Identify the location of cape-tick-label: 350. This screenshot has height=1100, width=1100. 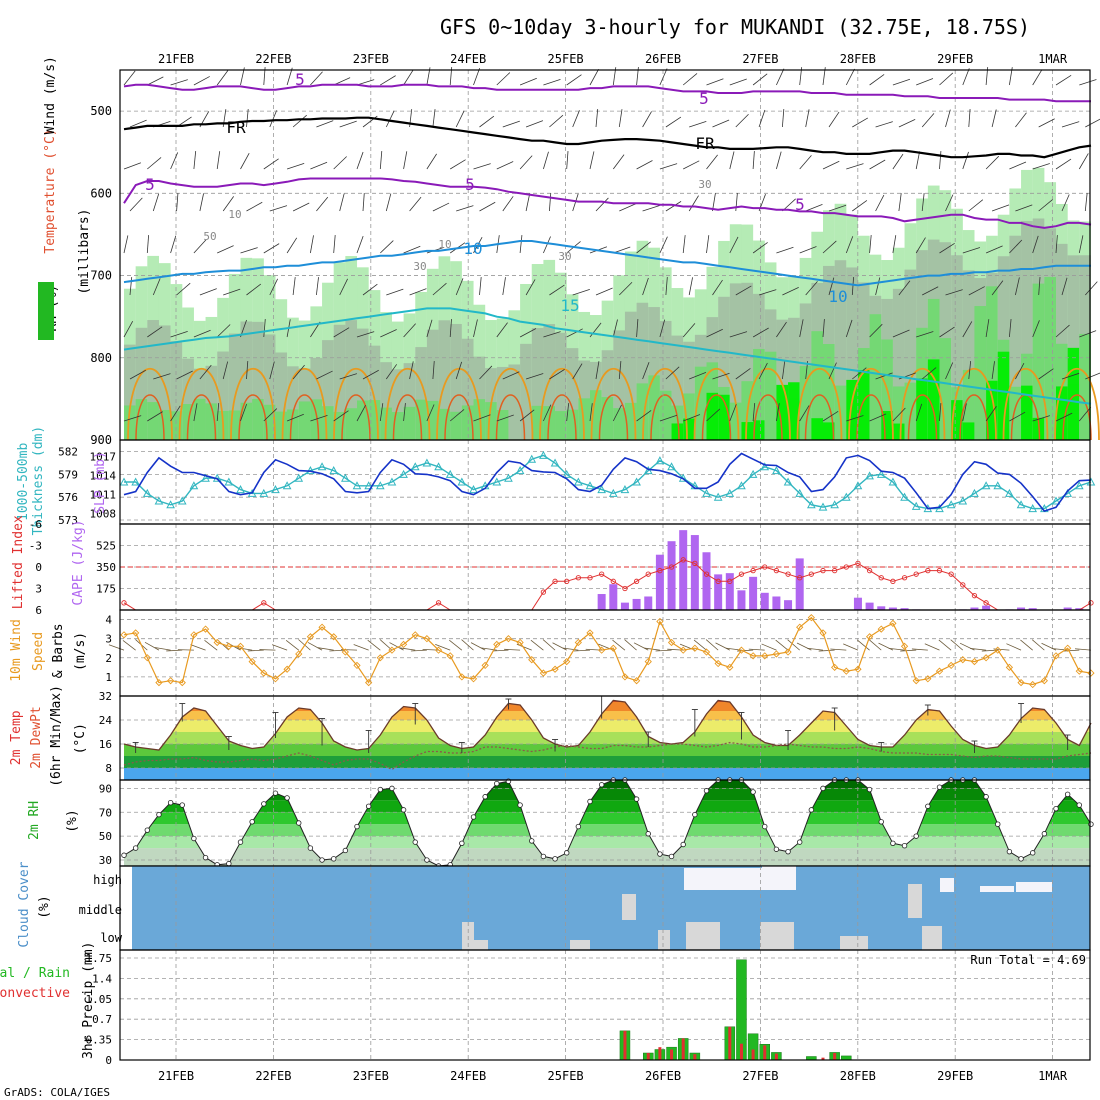
(106, 567).